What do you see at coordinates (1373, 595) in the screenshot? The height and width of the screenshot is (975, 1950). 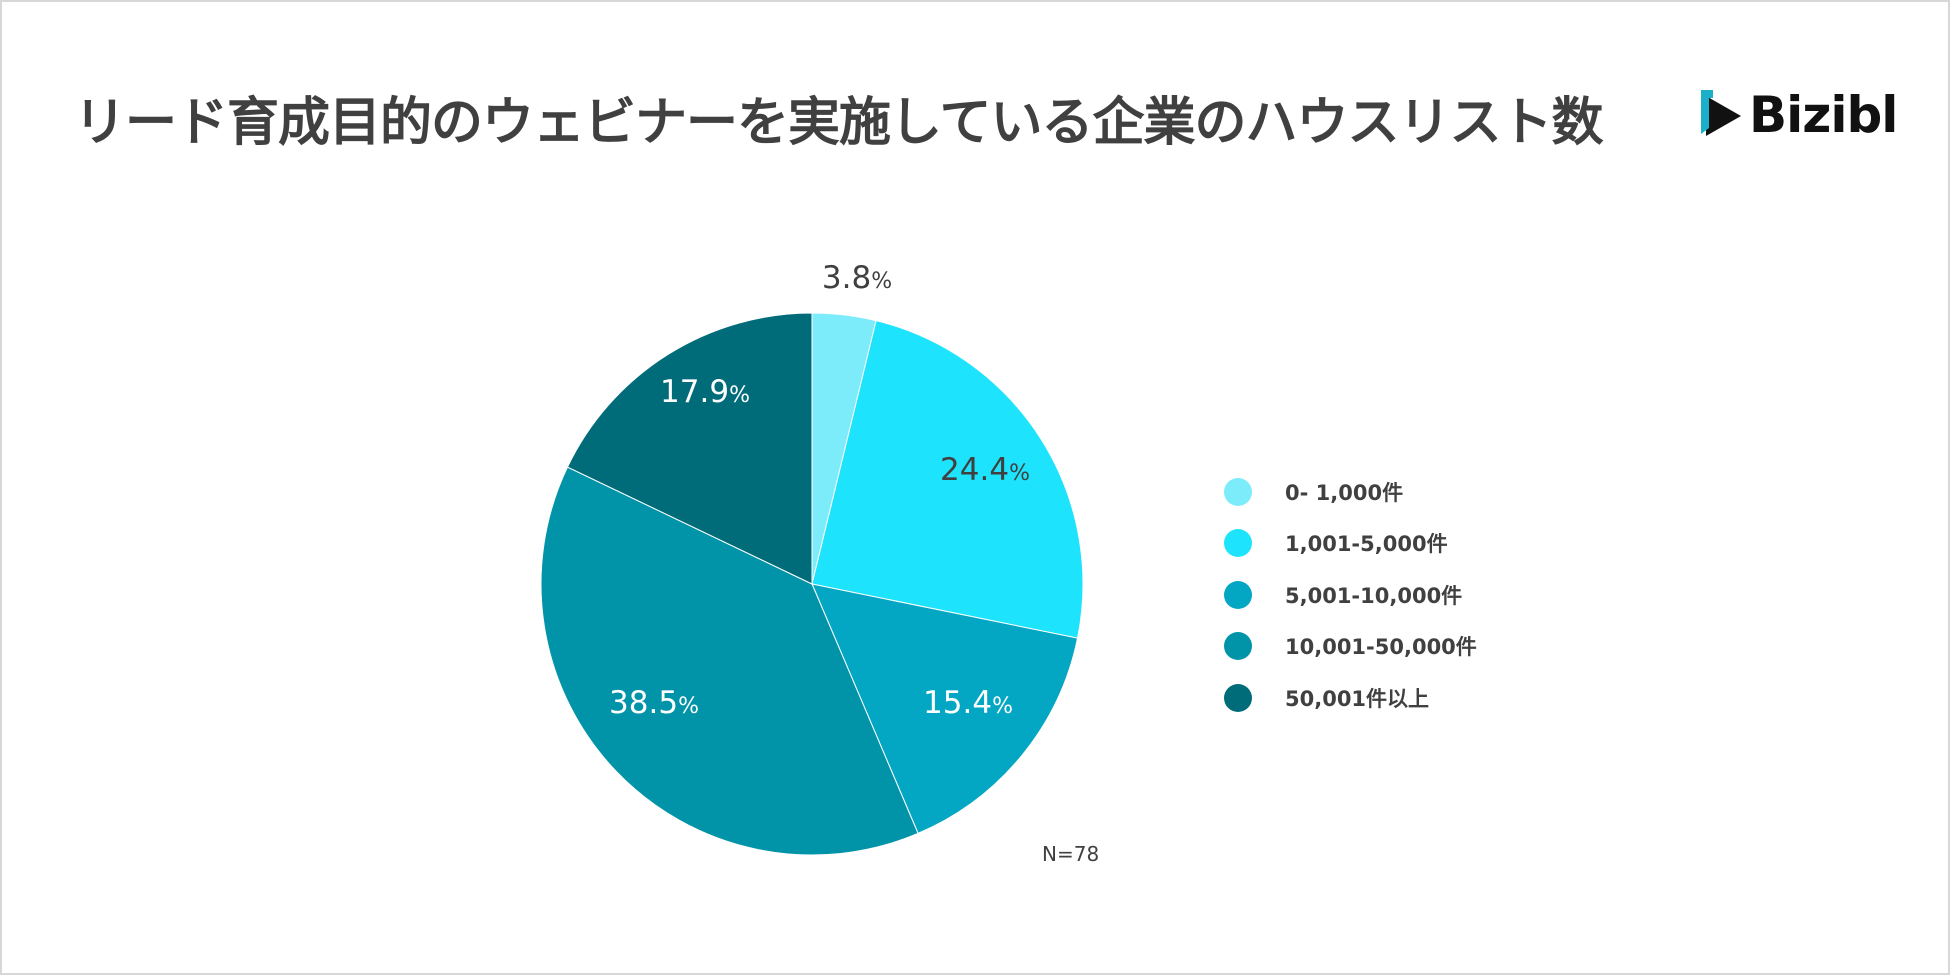 I see `legend-label: 5,001-10,000件` at bounding box center [1373, 595].